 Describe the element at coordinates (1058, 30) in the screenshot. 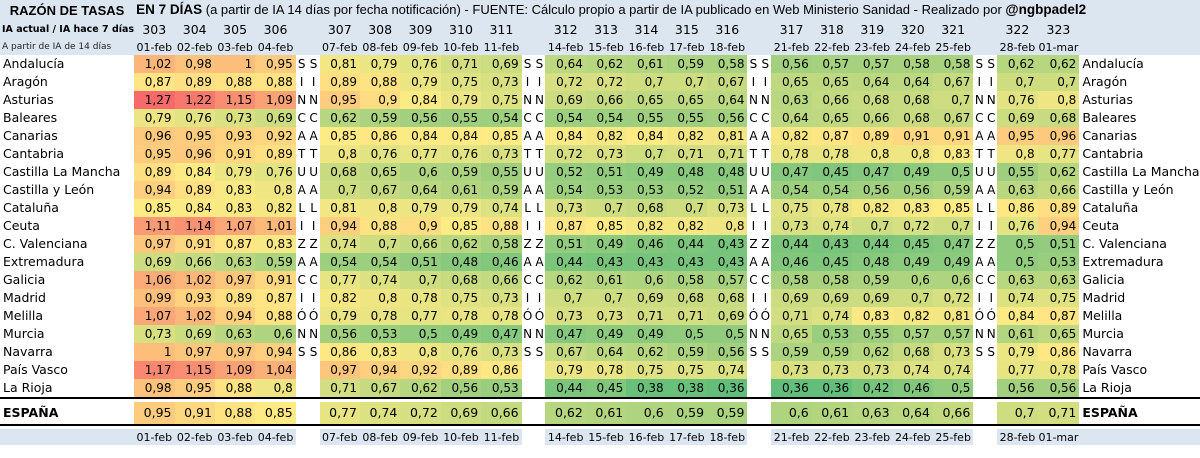

I see `column-number: 323` at that location.